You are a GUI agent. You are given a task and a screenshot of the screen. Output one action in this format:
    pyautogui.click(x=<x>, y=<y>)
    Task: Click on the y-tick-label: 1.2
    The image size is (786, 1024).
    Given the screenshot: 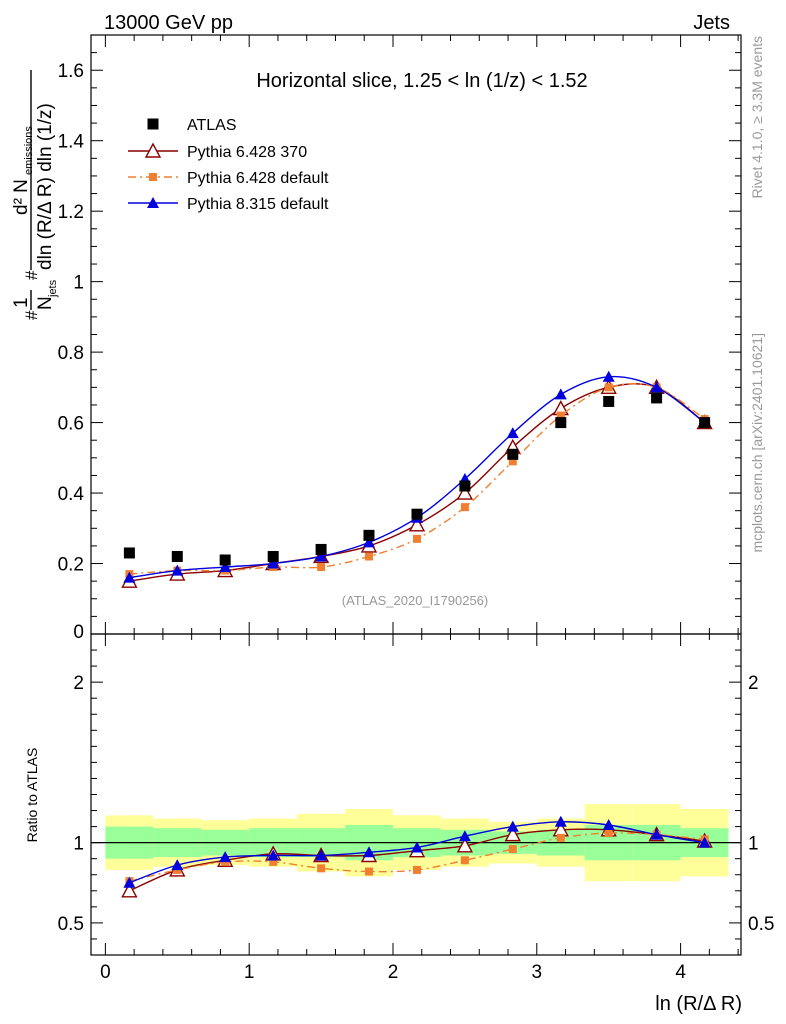 What is the action you would take?
    pyautogui.click(x=71, y=212)
    